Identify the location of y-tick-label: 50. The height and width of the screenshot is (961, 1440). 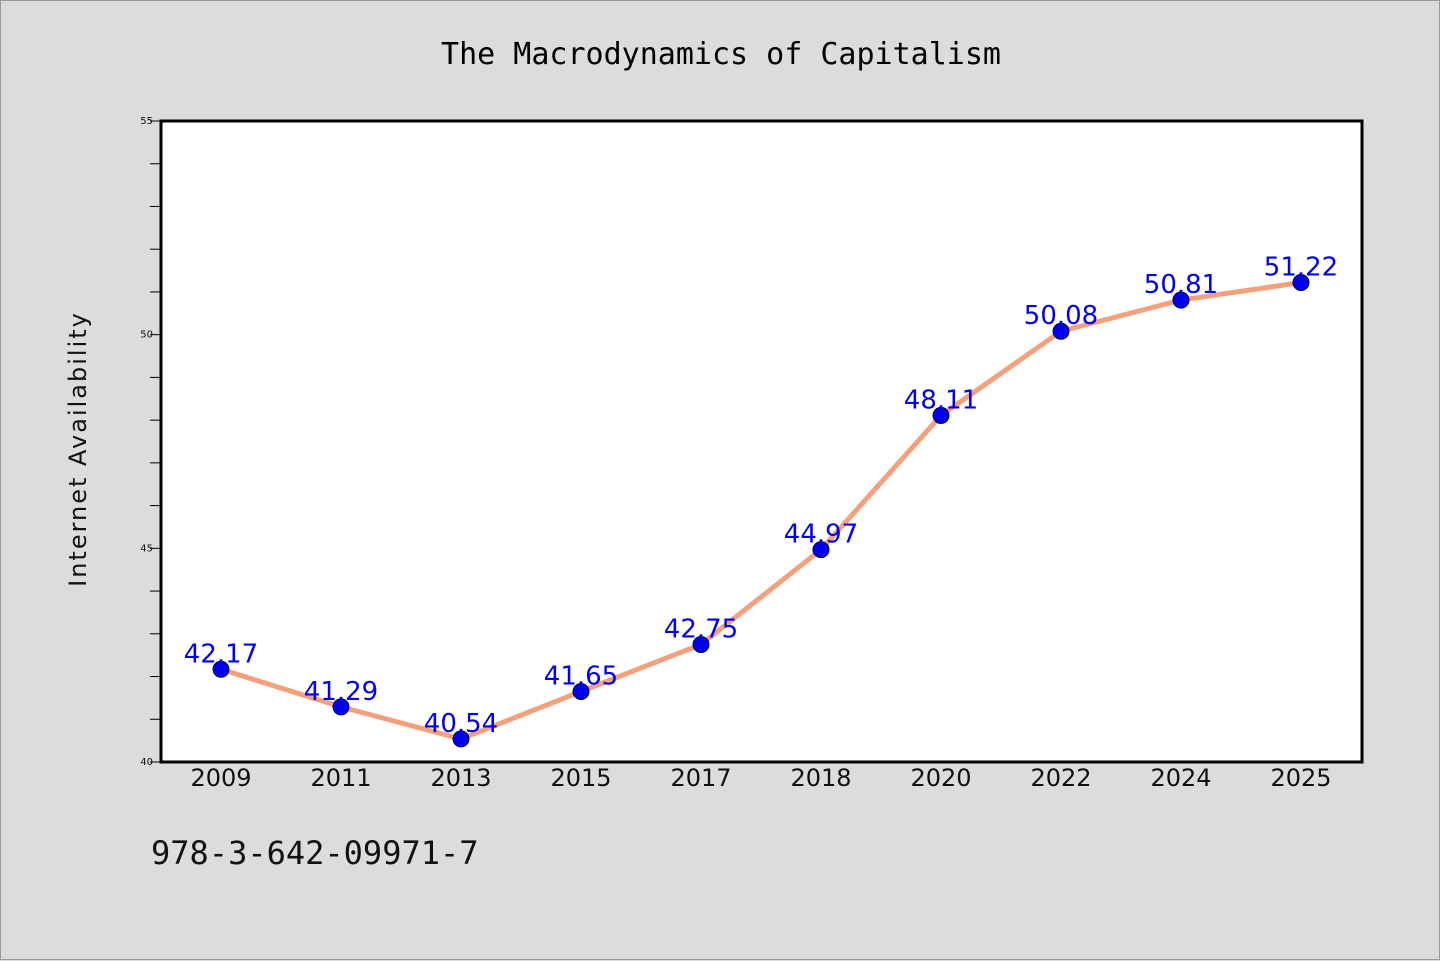
(146, 335).